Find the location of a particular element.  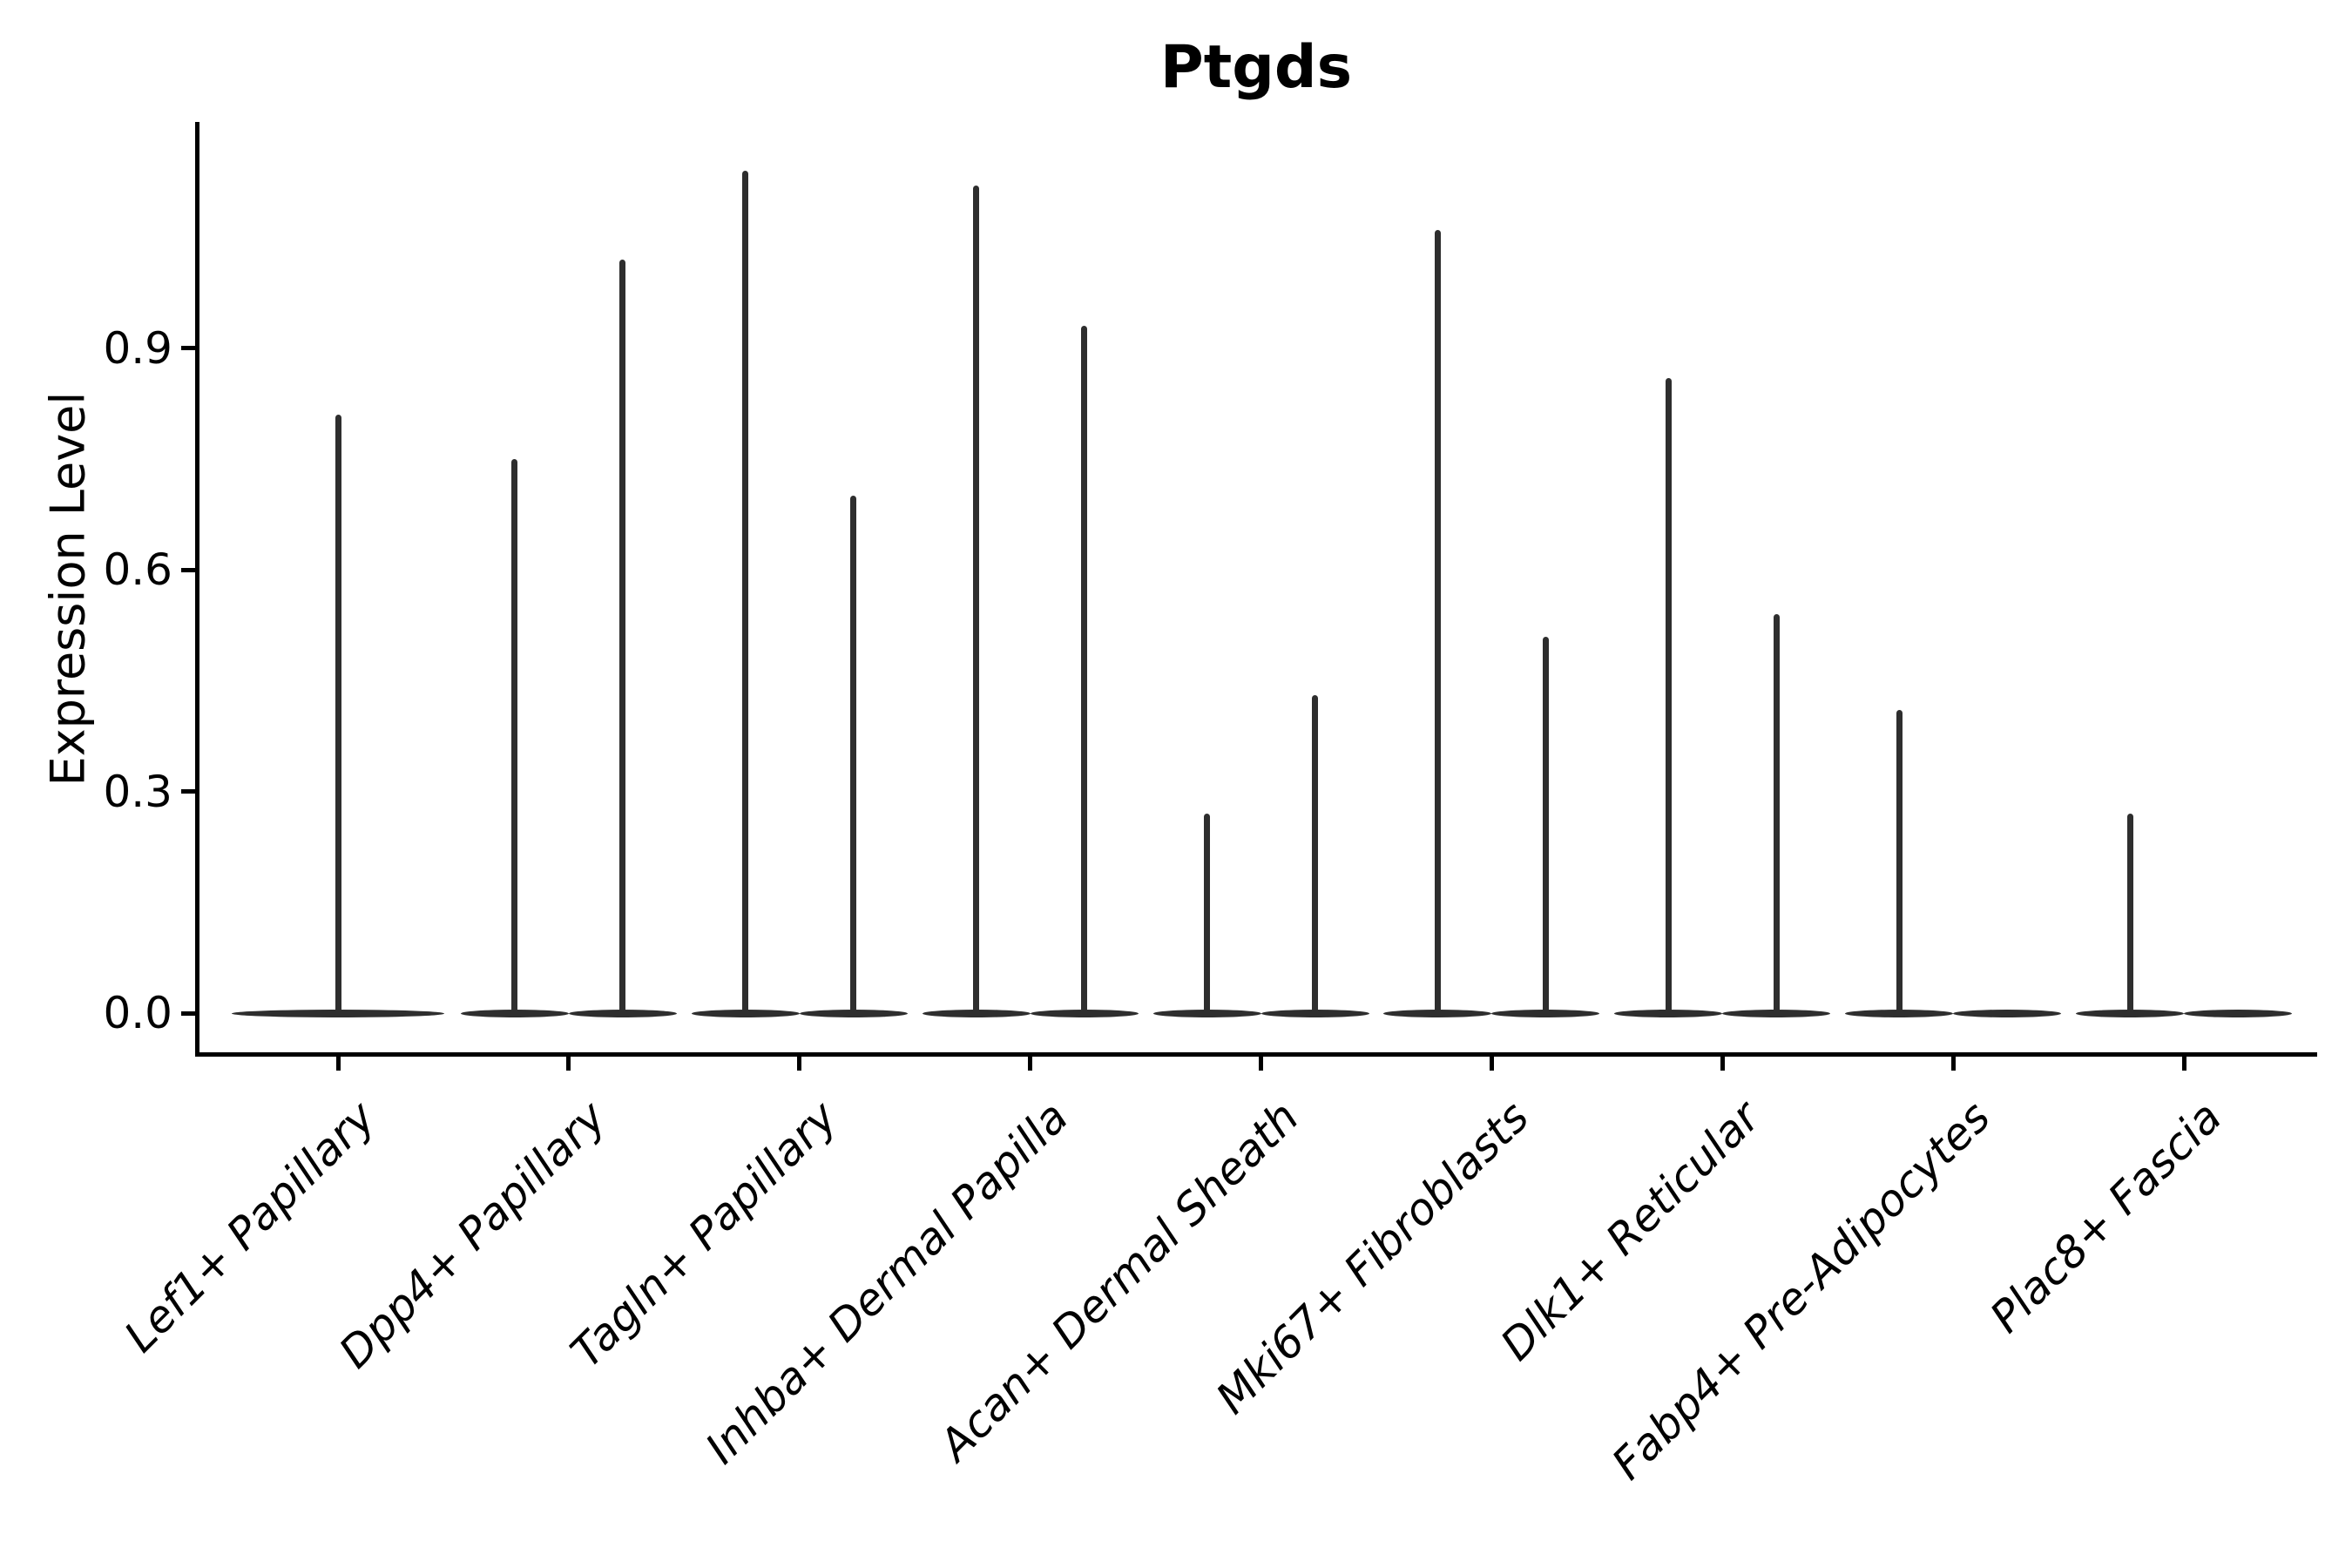

y-axis-spine is located at coordinates (197, 589).